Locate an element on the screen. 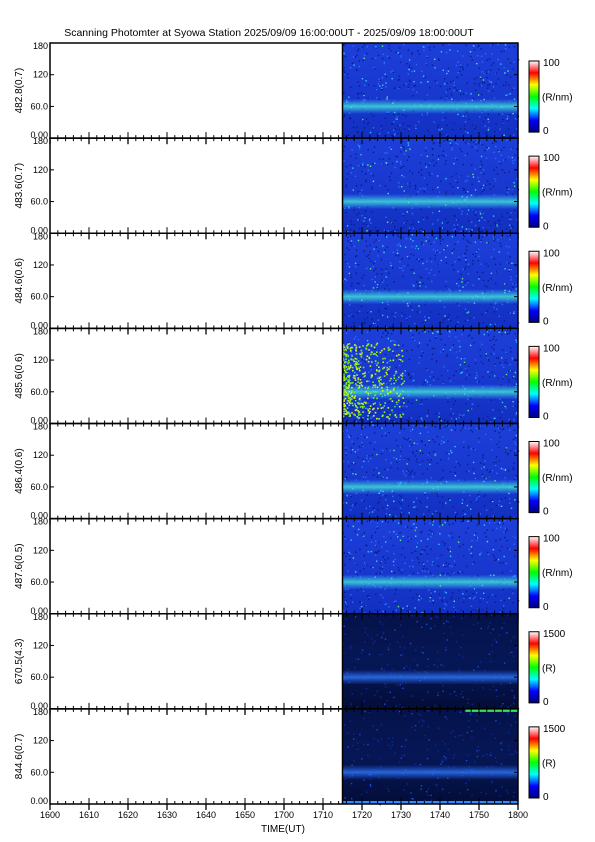  y-tick-label: 60.0 is located at coordinates (39, 297).